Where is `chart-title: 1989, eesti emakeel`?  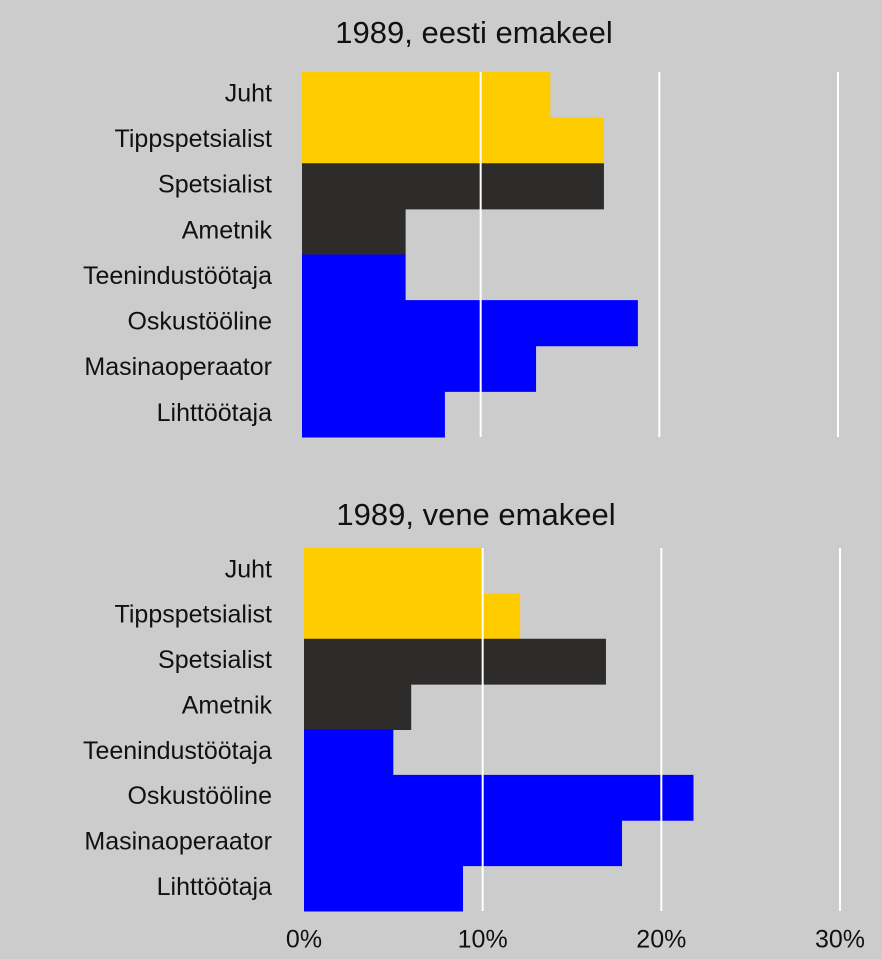
chart-title: 1989, eesti emakeel is located at coordinates (473, 32).